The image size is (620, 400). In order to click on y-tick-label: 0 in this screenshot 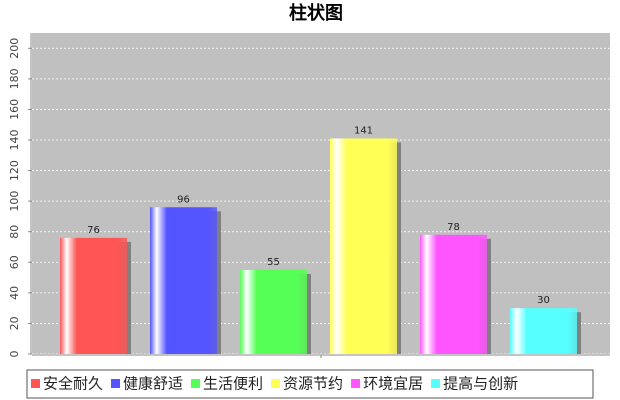, I will do `click(14, 354)`.